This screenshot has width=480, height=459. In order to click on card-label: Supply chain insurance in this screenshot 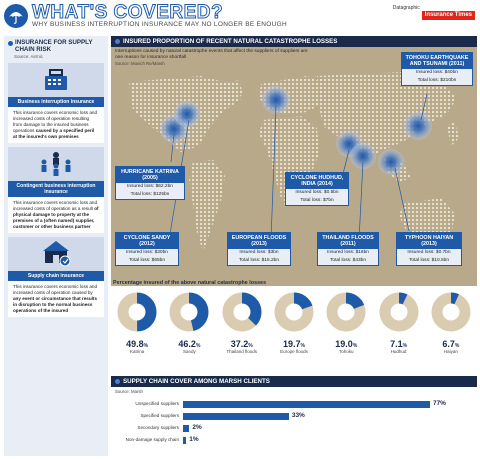, I will do `click(56, 276)`.